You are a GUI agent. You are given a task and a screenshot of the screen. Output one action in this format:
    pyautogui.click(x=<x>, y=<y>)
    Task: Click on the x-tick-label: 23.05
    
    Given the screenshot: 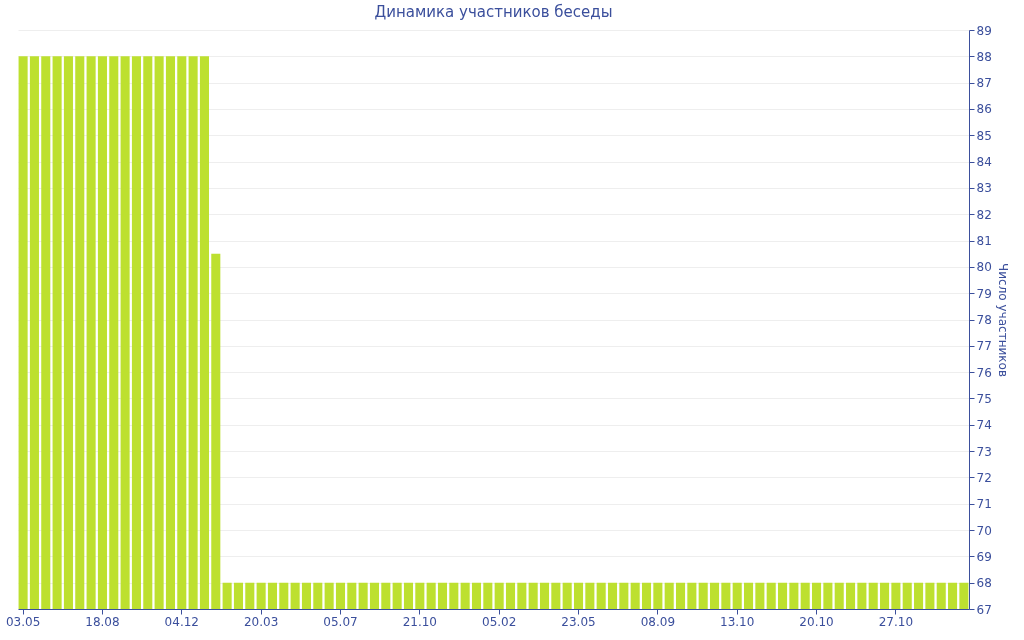 What is the action you would take?
    pyautogui.click(x=578, y=621)
    